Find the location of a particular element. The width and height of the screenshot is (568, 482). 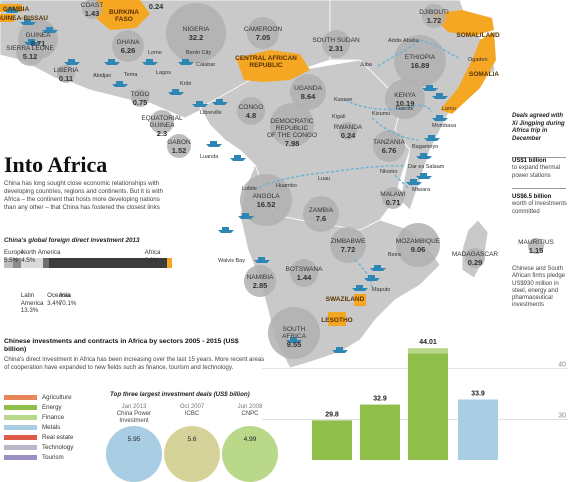

country-value: 8.71 is located at coordinates (38, 43).